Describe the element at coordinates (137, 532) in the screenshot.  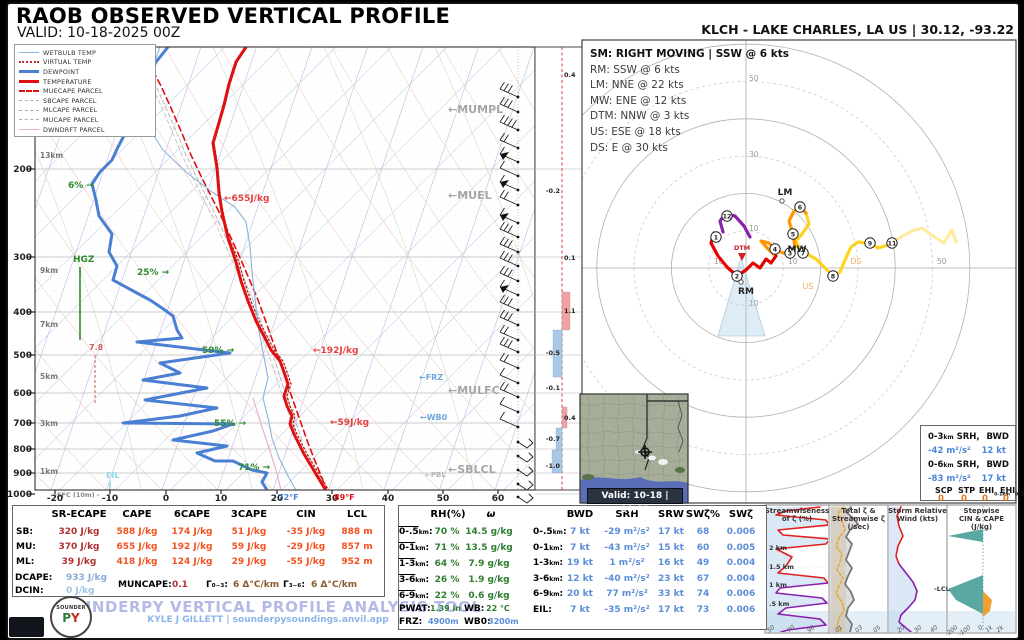
I see `thermo-value: 588 J/kg` at that location.